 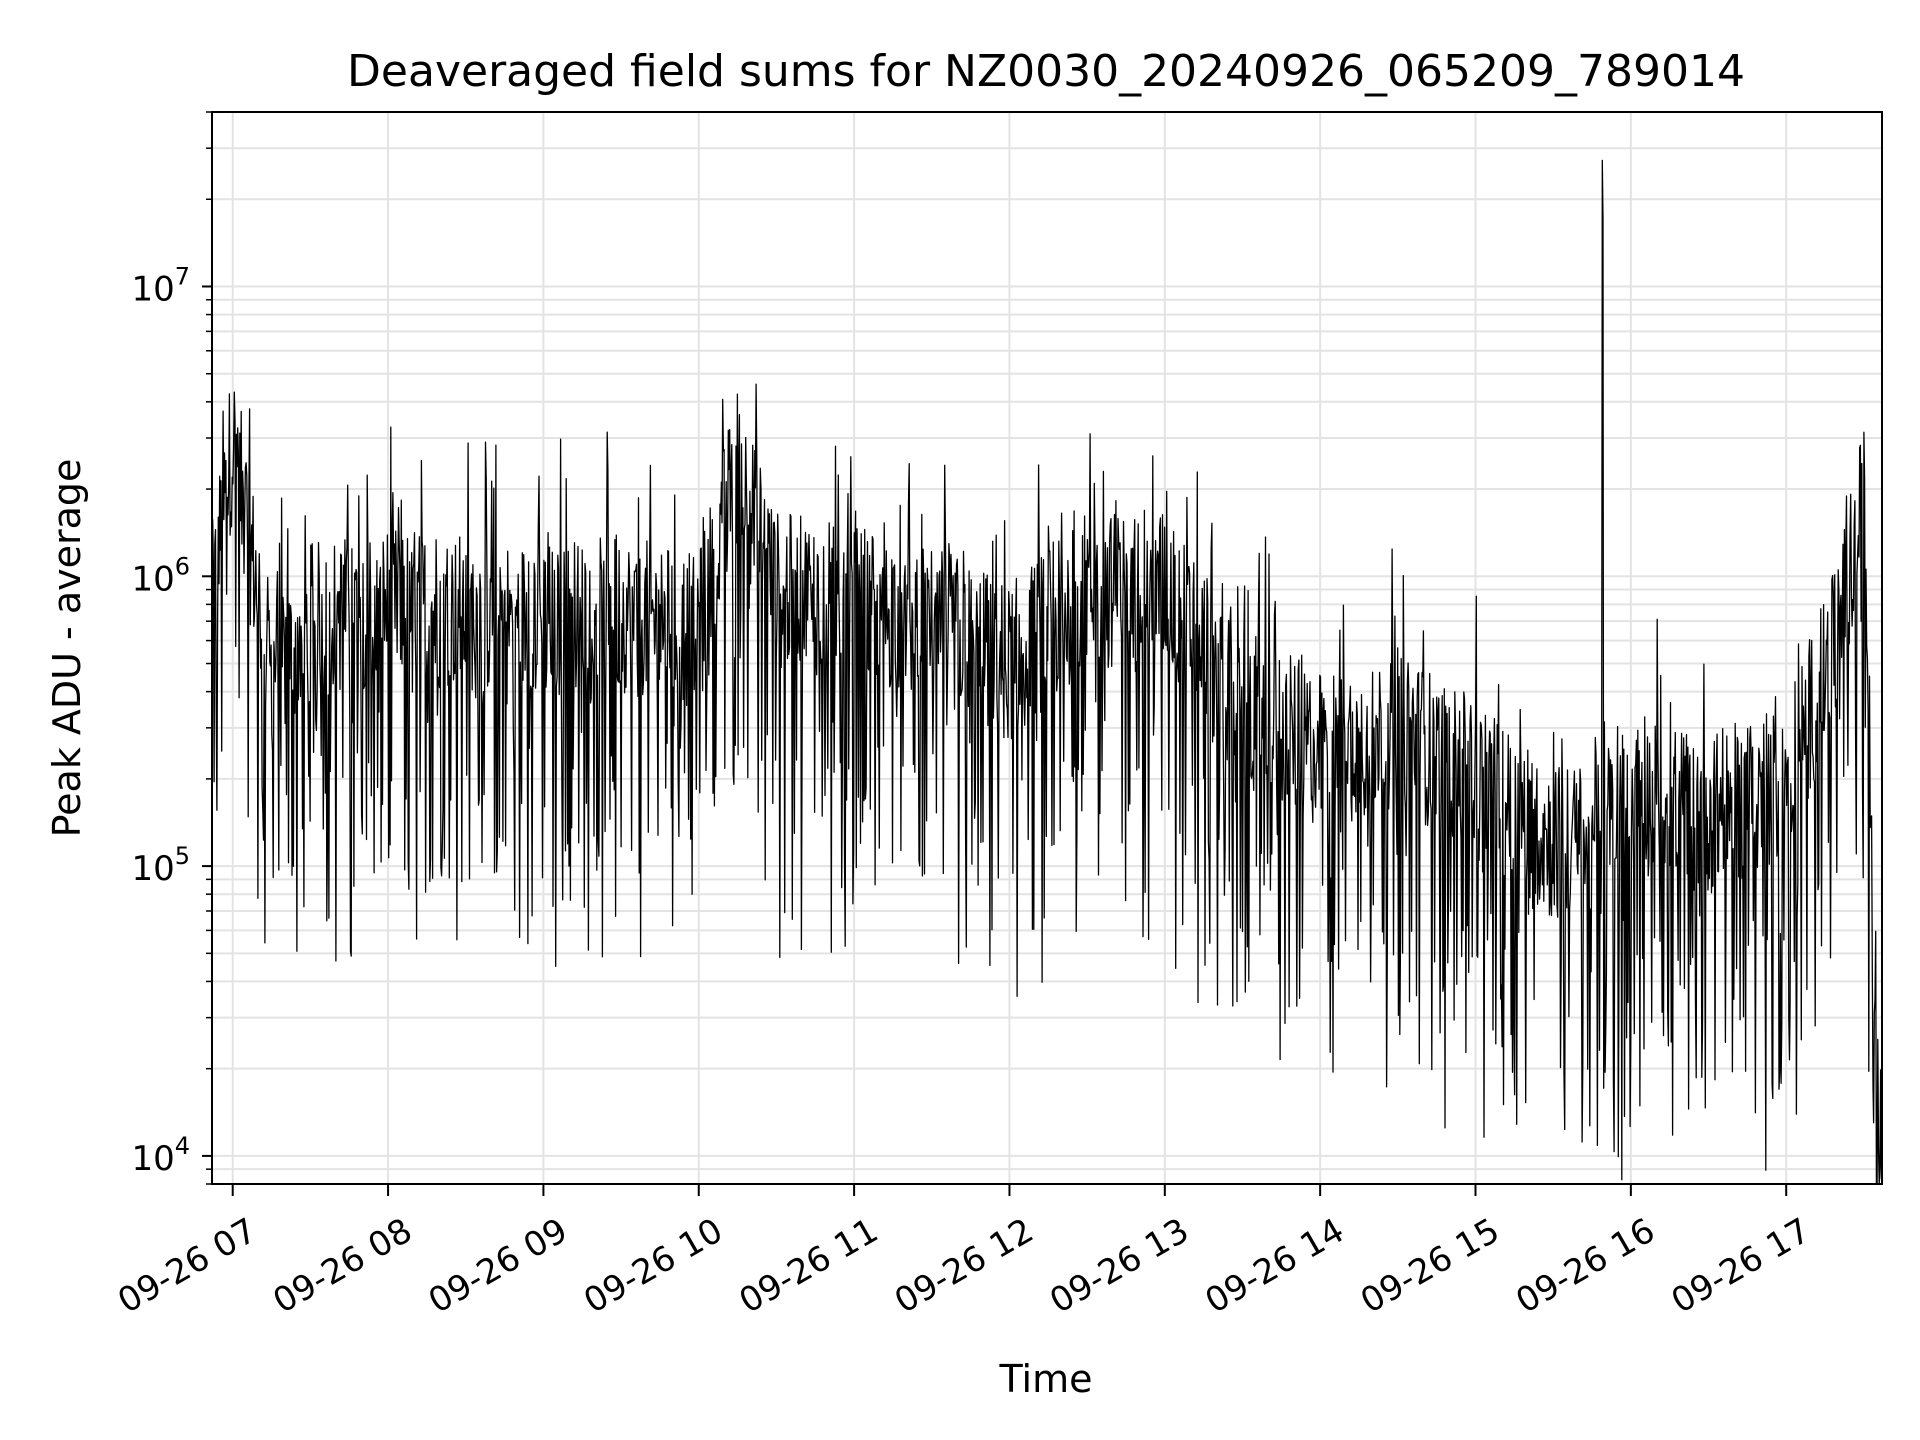 I want to click on y-axis-label: Peak ADU - average, so click(x=67, y=648).